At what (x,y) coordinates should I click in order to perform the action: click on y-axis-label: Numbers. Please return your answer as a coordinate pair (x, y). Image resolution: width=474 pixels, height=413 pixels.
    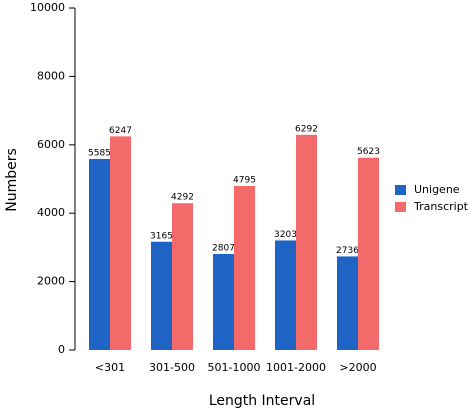
    Looking at the image, I should click on (12, 180).